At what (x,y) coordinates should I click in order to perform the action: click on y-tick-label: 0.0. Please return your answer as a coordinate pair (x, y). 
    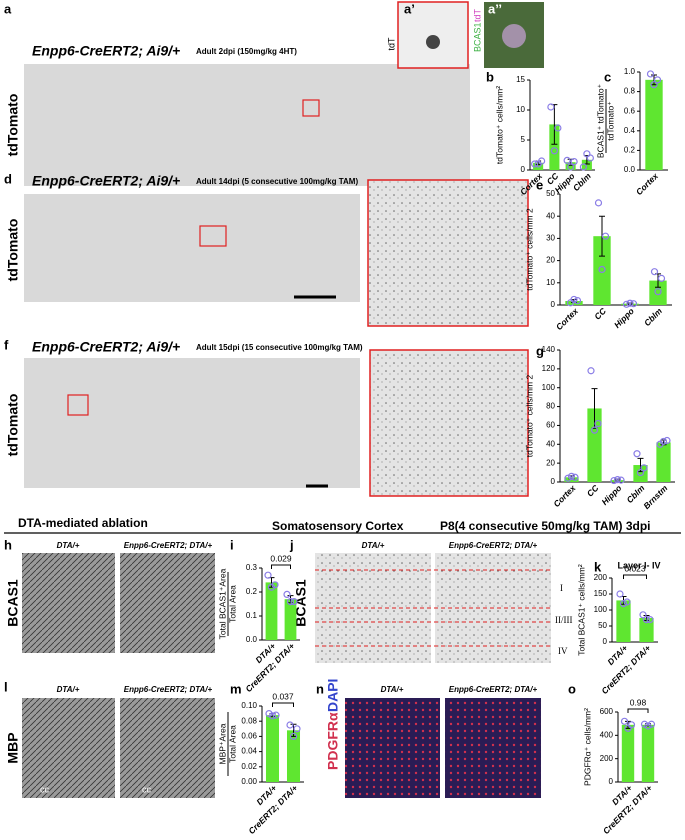
    Looking at the image, I should click on (630, 169).